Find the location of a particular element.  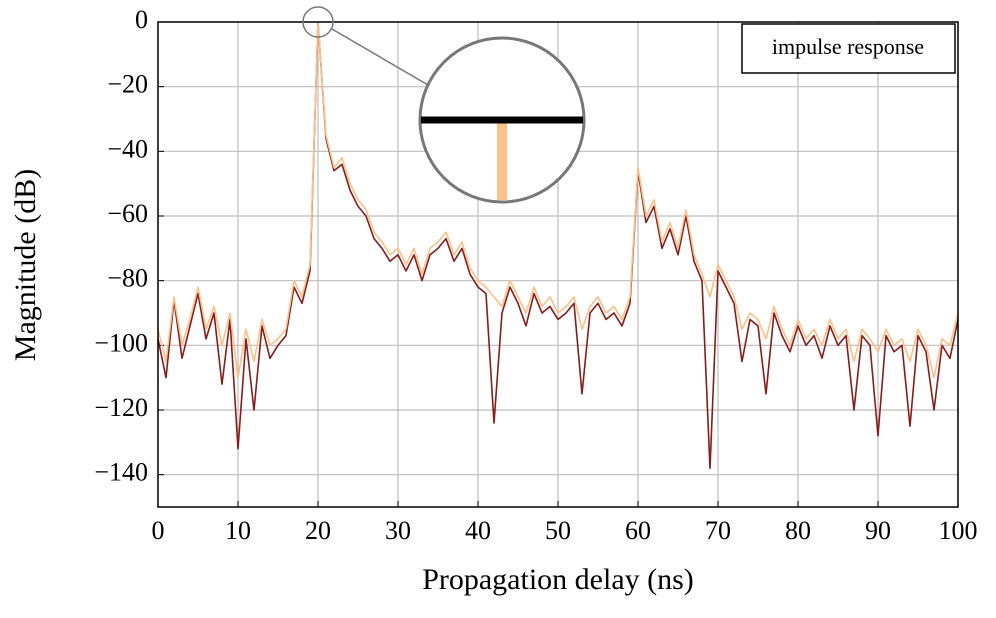

x-tick-label: 70 is located at coordinates (718, 530).